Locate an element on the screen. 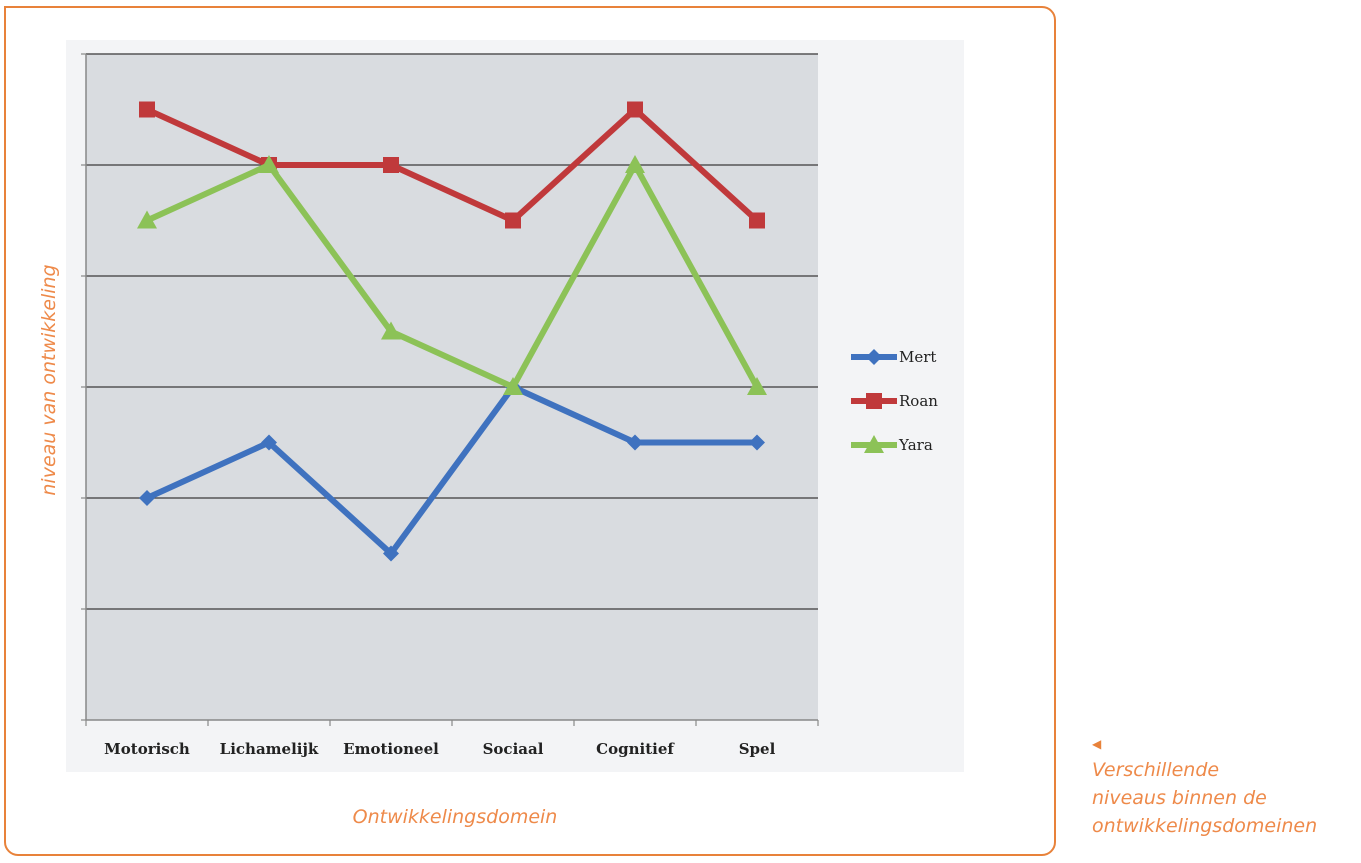 Image resolution: width=1361 pixels, height=863 pixels. caption-line: niveaus binnen de is located at coordinates (1179, 798).